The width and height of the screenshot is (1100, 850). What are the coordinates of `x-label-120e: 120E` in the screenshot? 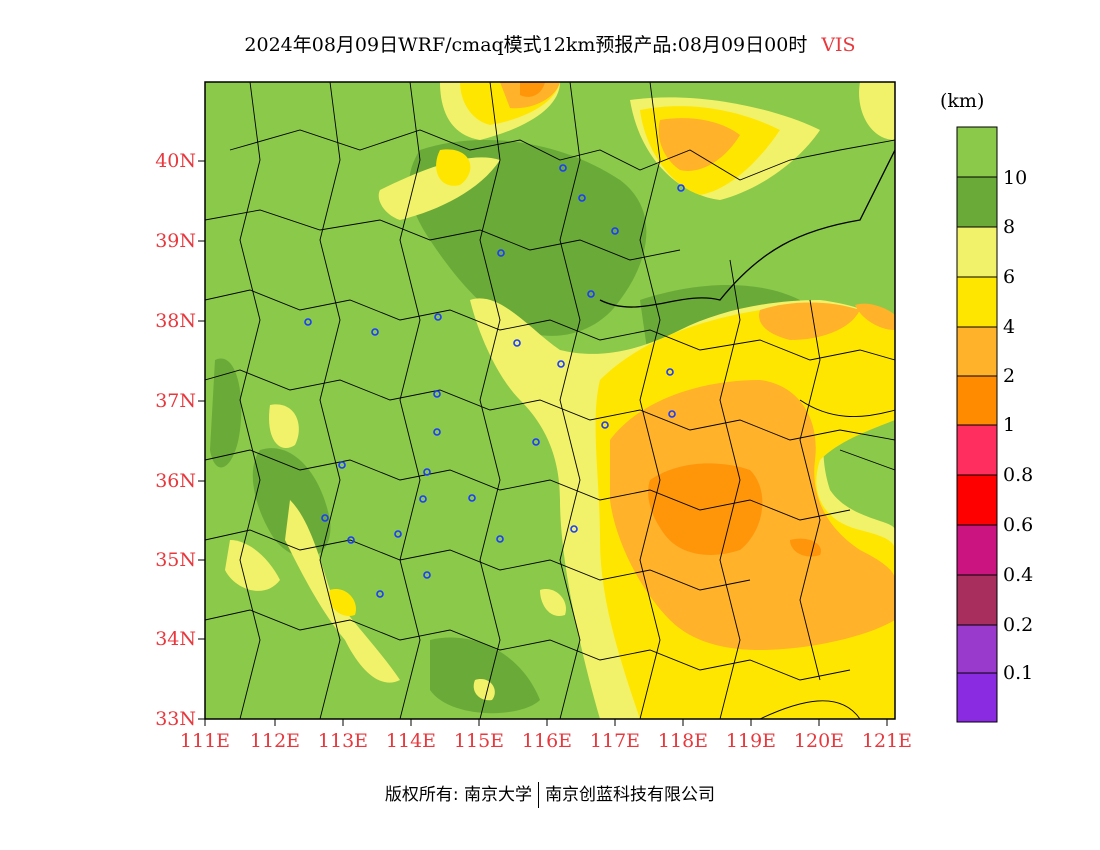 It's located at (819, 741).